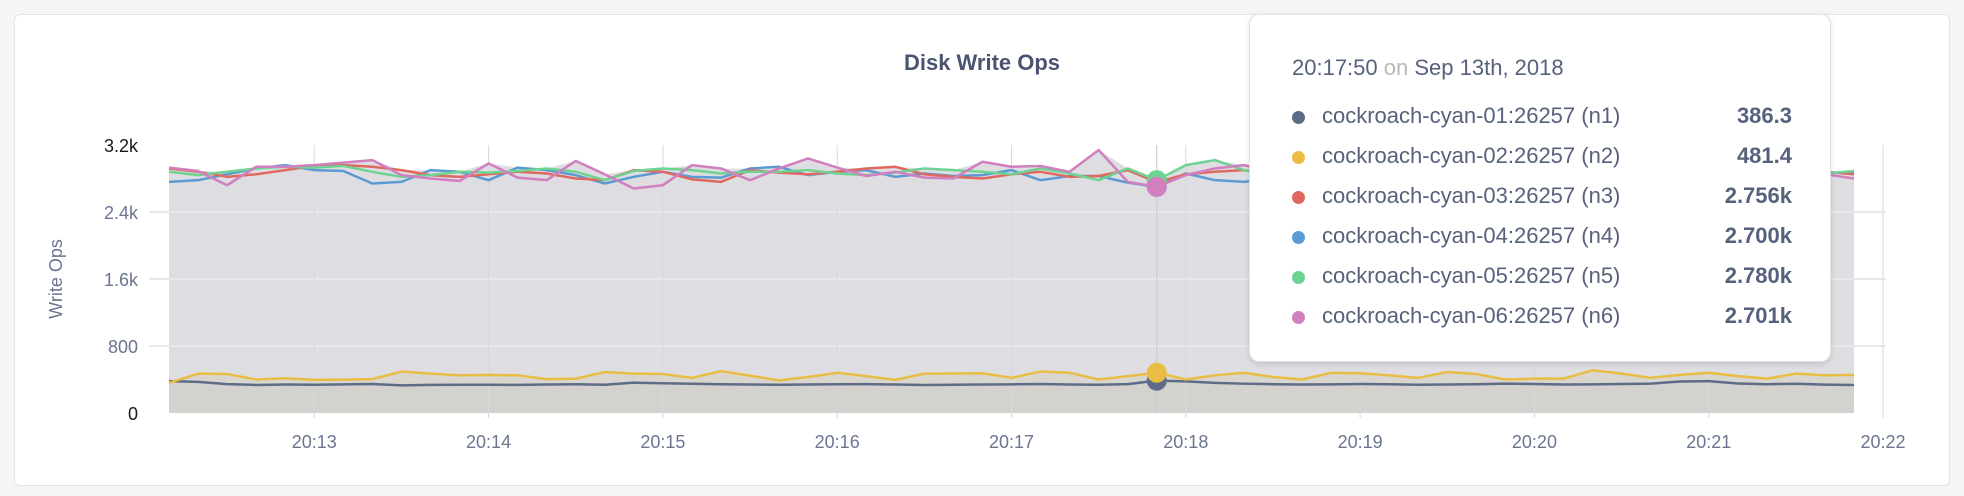 Image resolution: width=1964 pixels, height=496 pixels. Describe the element at coordinates (1011, 442) in the screenshot. I see `x-tick-label: 20:17` at that location.